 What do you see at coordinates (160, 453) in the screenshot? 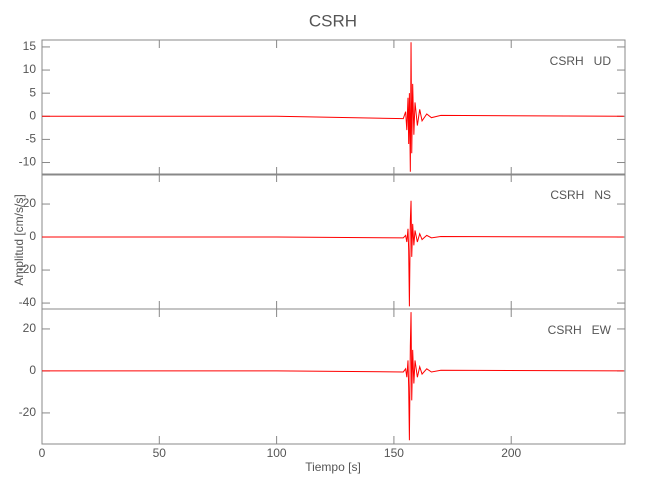
I see `x-tick-label: 50` at bounding box center [160, 453].